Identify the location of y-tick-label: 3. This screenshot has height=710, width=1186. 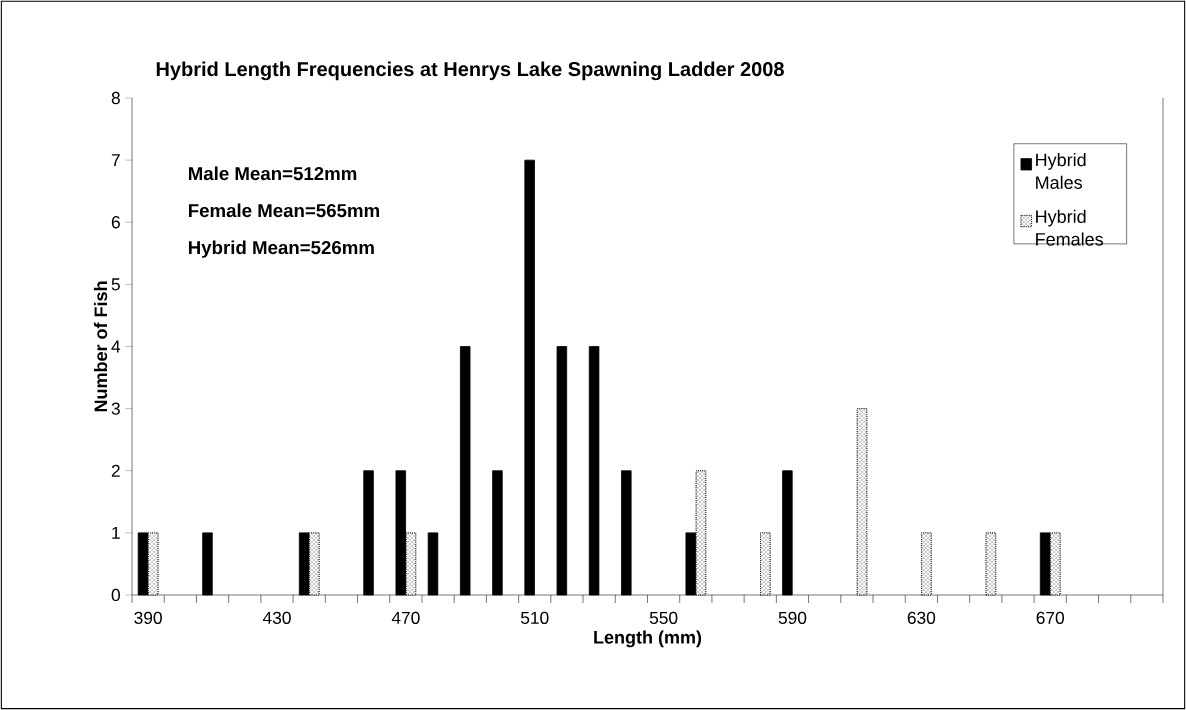
(115, 408).